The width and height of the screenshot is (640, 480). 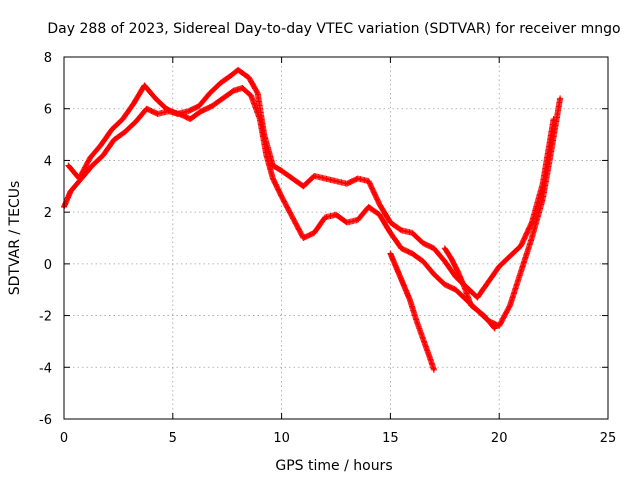 I want to click on y-tick-label-7: 8, so click(x=48, y=58).